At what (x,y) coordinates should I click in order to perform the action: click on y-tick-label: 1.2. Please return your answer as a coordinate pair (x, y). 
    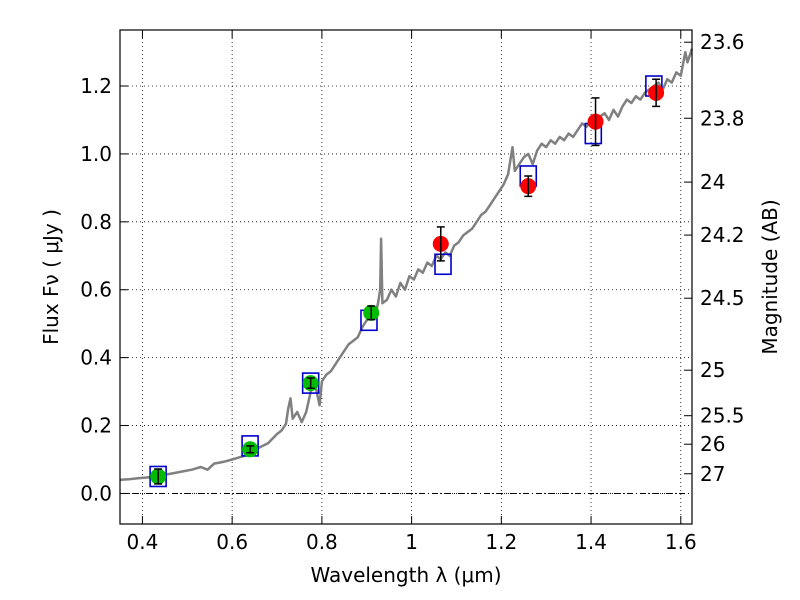
    Looking at the image, I should click on (96, 86).